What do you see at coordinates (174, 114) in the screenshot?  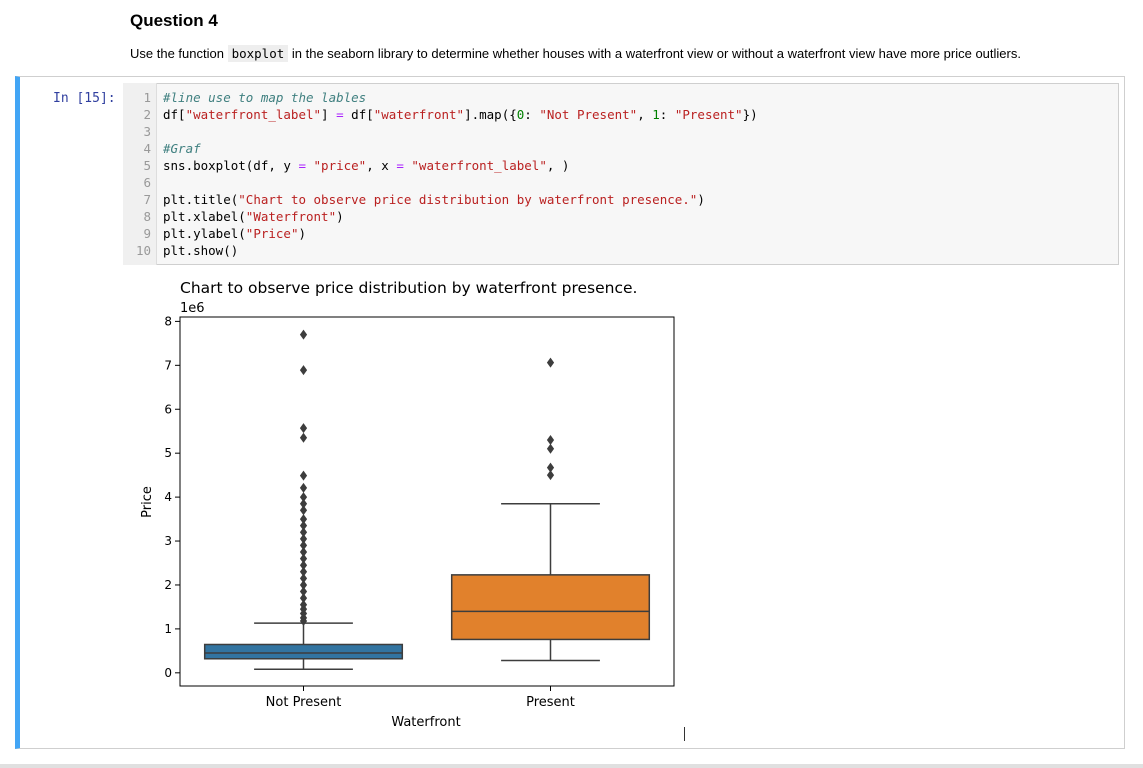 I see `code-token: df[` at bounding box center [174, 114].